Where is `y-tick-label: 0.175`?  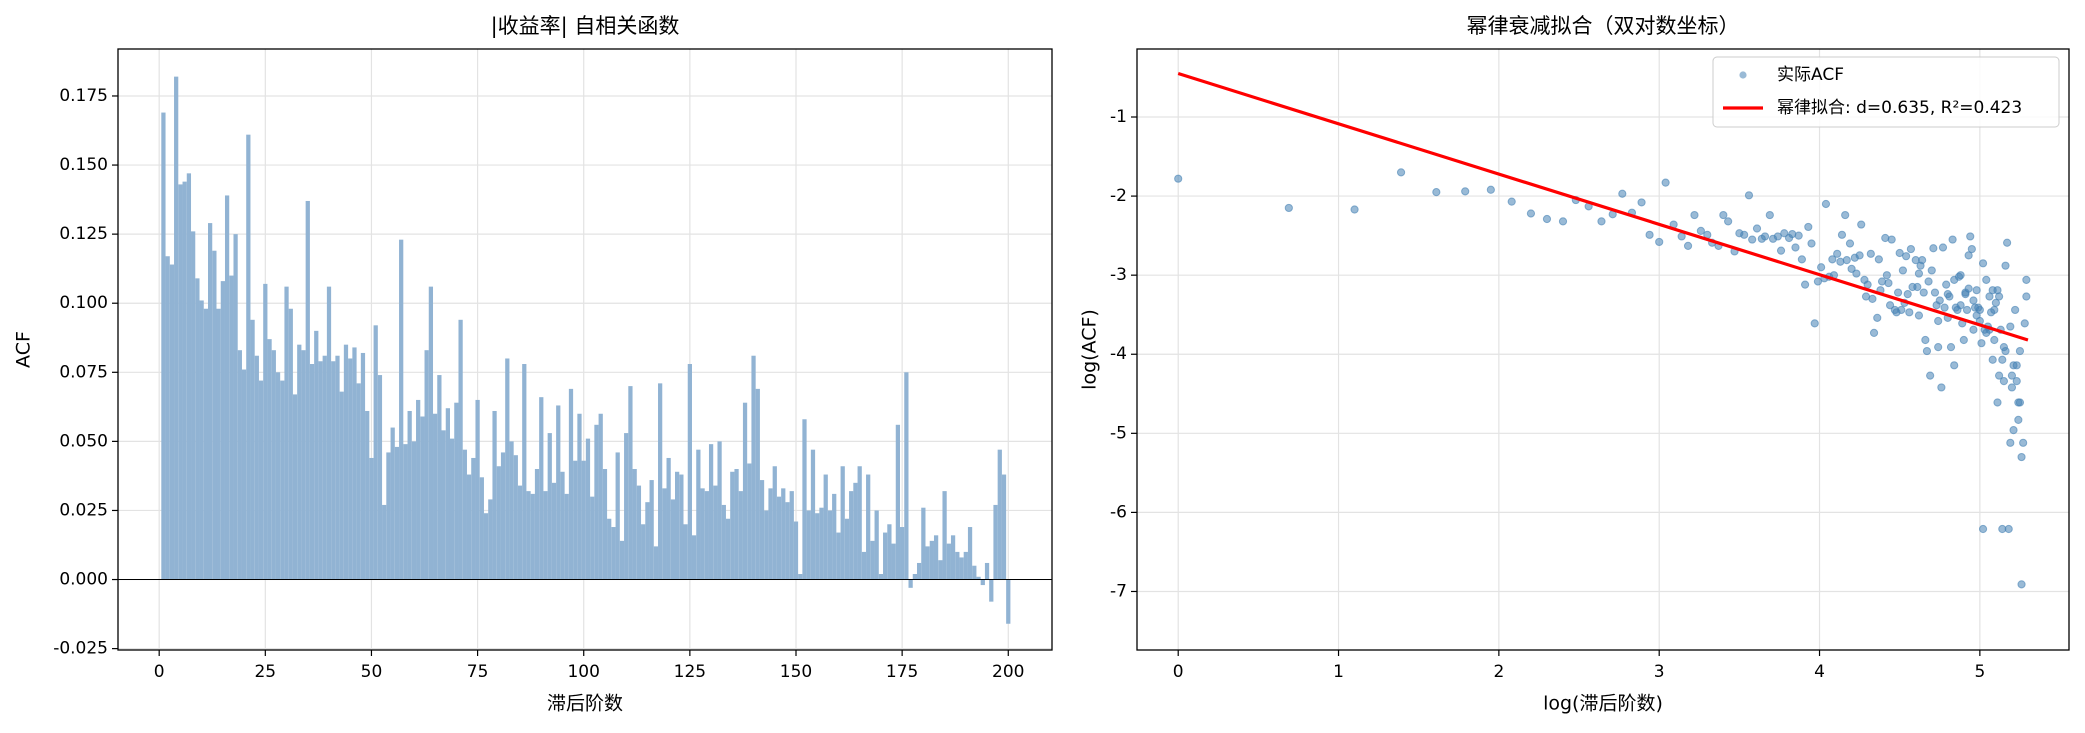 y-tick-label: 0.175 is located at coordinates (83, 96).